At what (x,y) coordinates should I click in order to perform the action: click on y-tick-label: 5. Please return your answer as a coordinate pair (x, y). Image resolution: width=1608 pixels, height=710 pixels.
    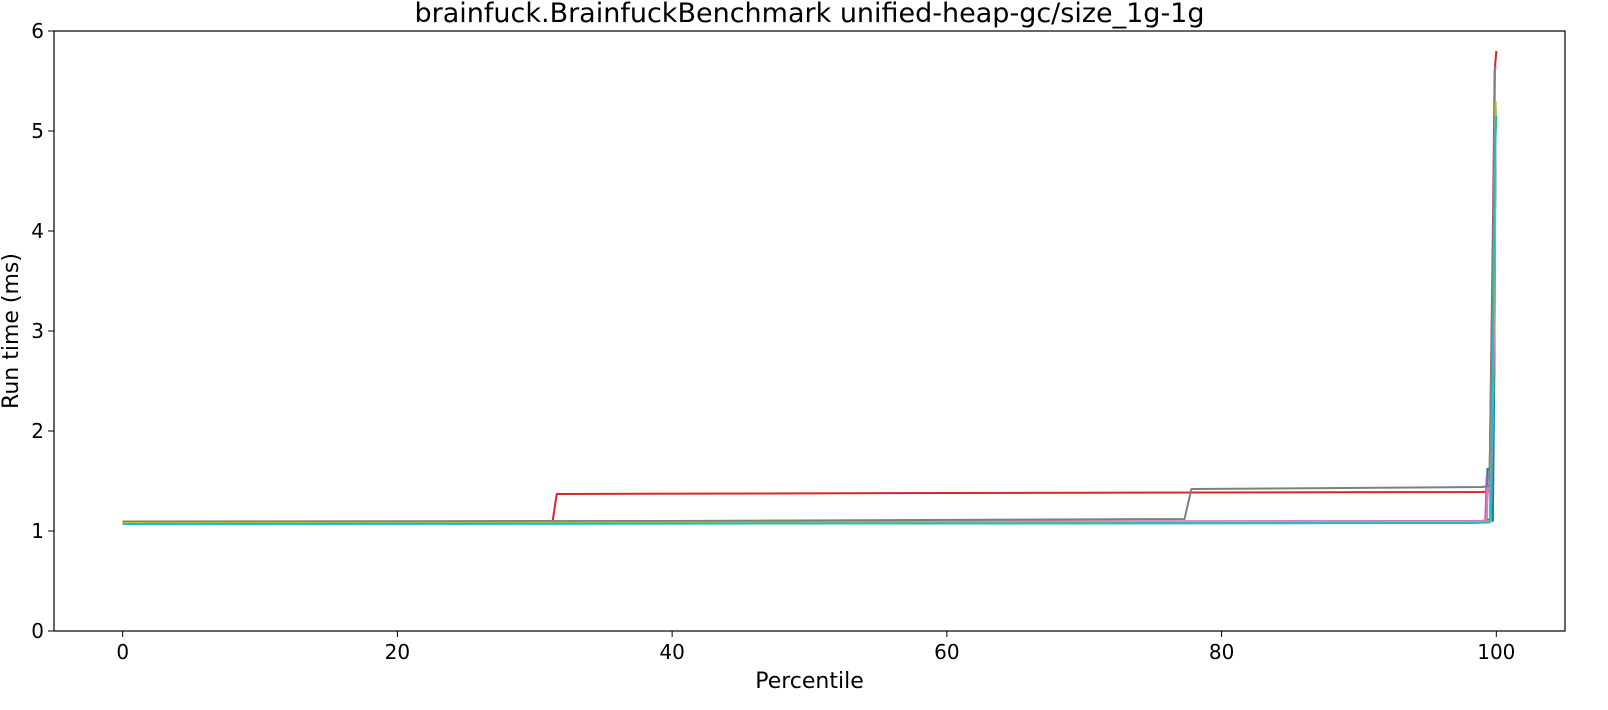
    Looking at the image, I should click on (37, 131).